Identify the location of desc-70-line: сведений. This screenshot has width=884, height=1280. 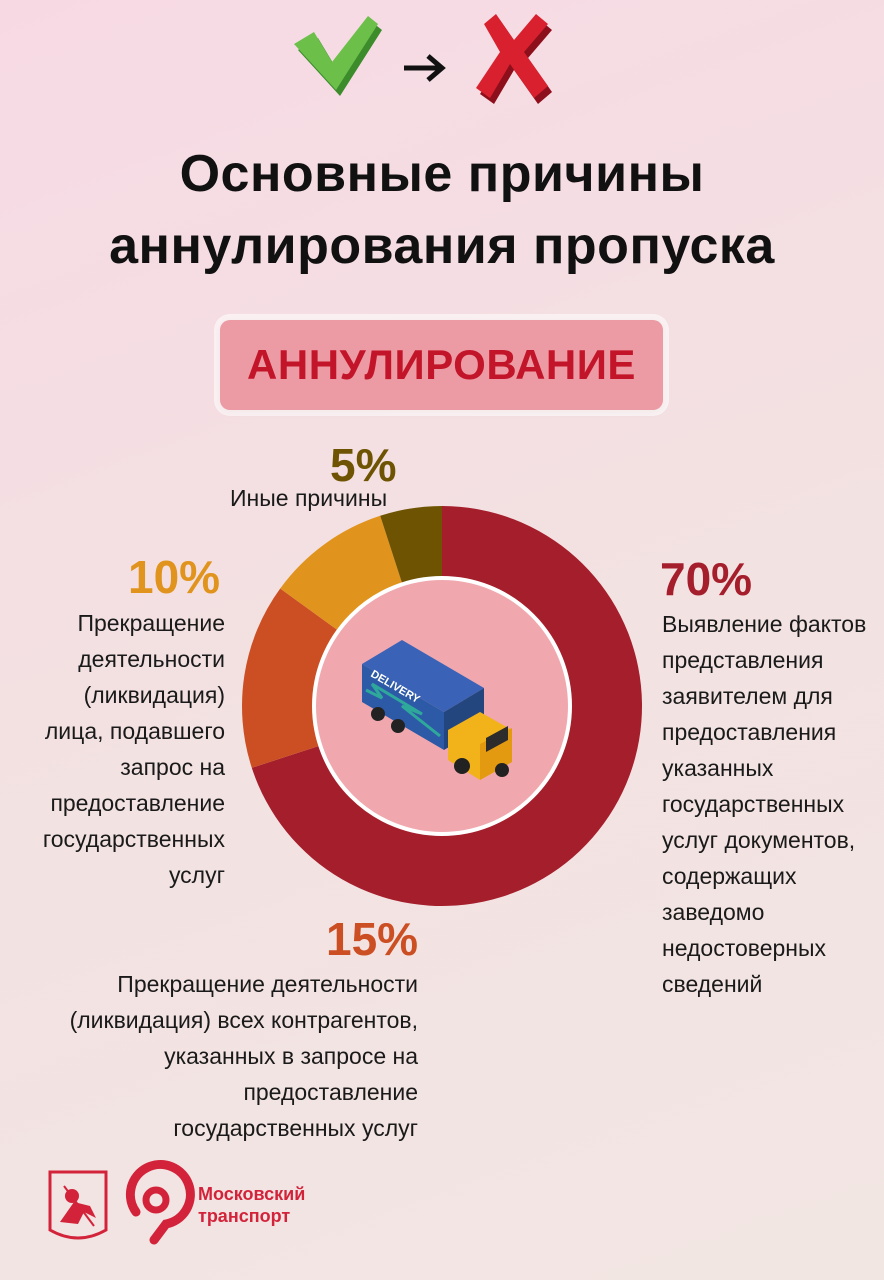
(712, 984).